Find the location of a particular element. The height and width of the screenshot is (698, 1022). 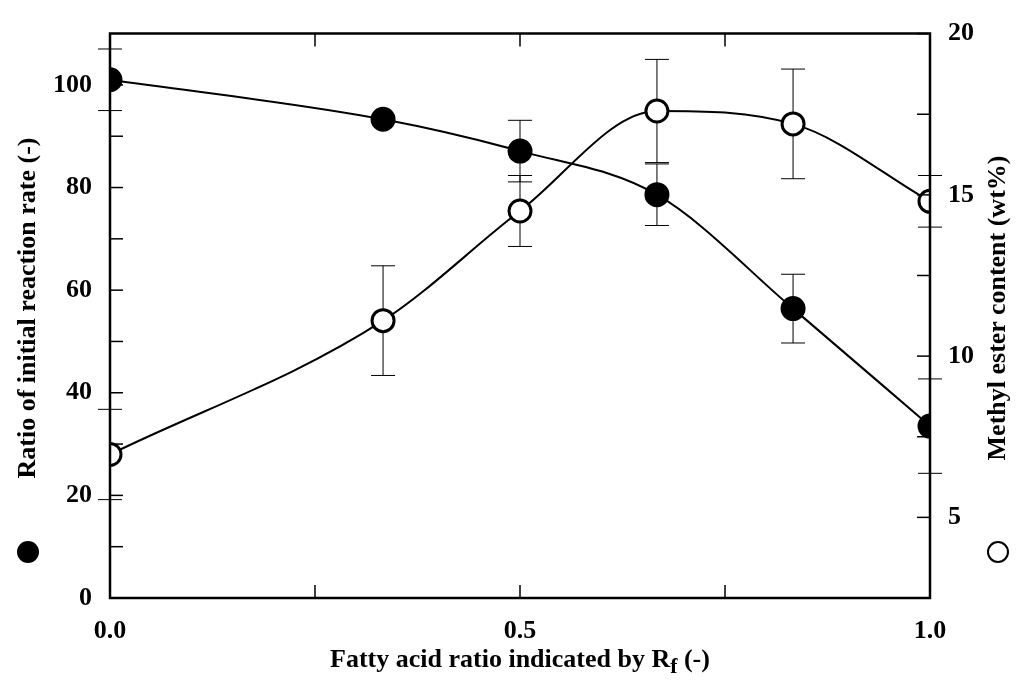

y-tick-label: 60 is located at coordinates (79, 288).